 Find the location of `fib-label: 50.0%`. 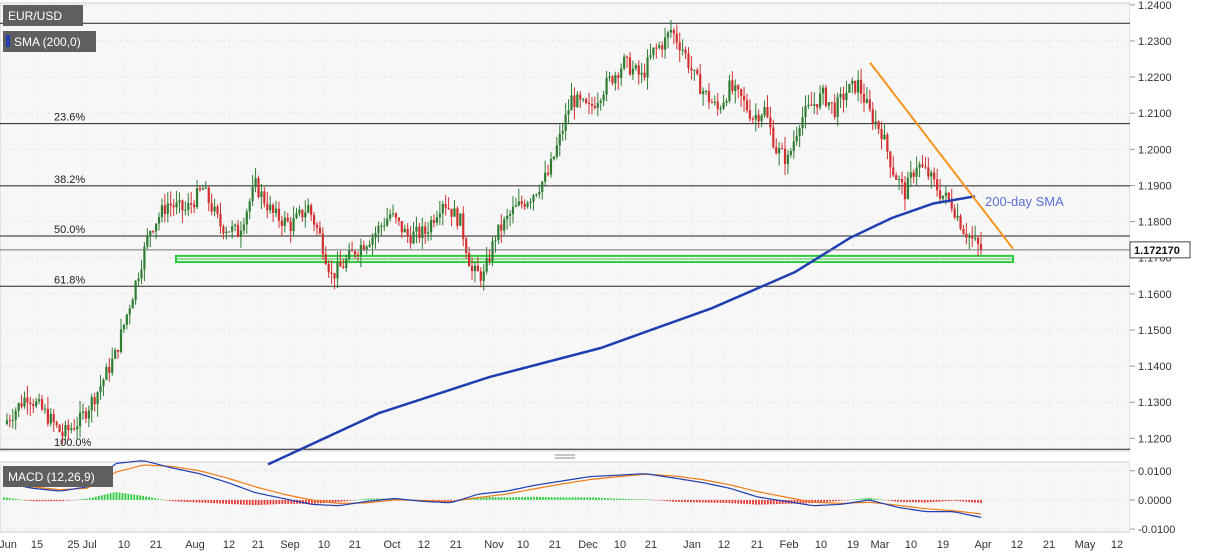

fib-label: 50.0% is located at coordinates (69, 230).